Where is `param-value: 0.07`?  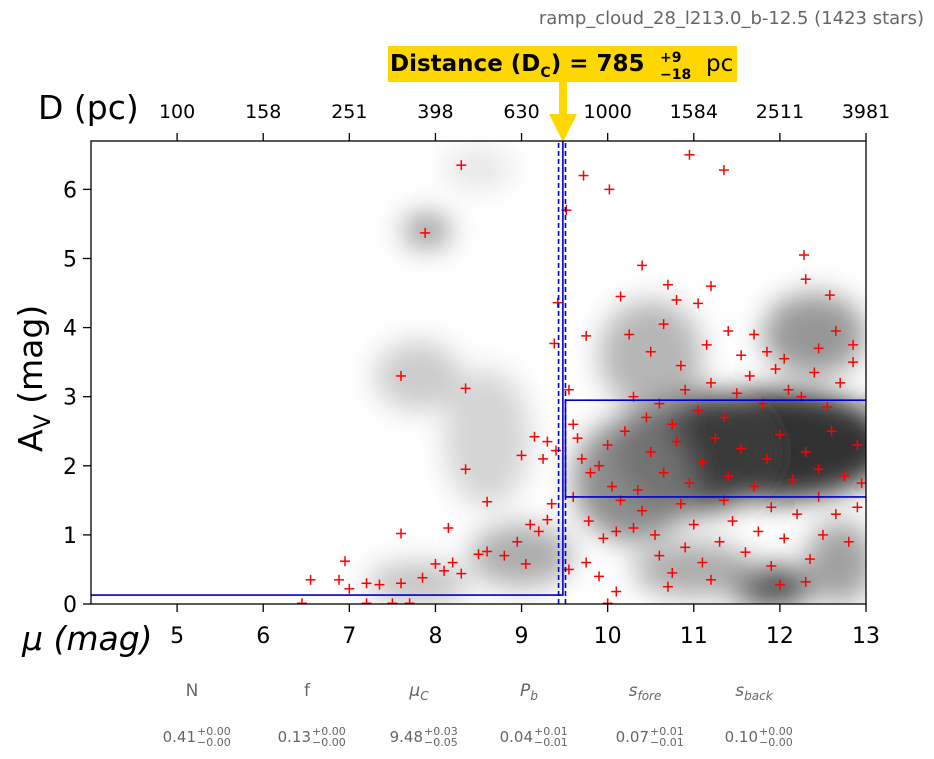
param-value: 0.07 is located at coordinates (632, 737).